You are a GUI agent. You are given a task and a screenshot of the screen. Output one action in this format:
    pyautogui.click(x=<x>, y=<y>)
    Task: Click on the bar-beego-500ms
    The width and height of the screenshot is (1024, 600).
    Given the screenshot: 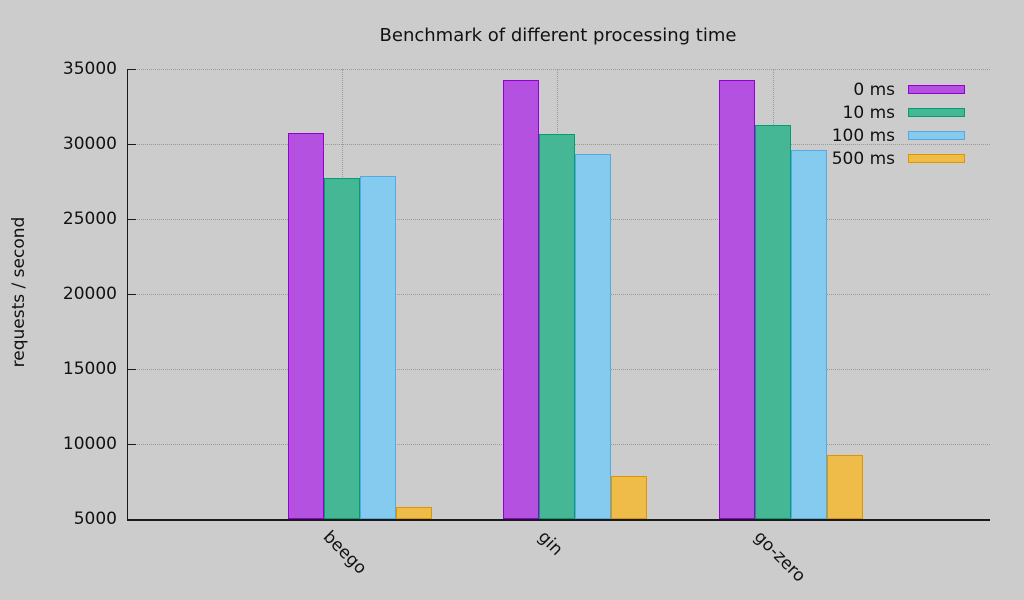 What is the action you would take?
    pyautogui.click(x=414, y=513)
    